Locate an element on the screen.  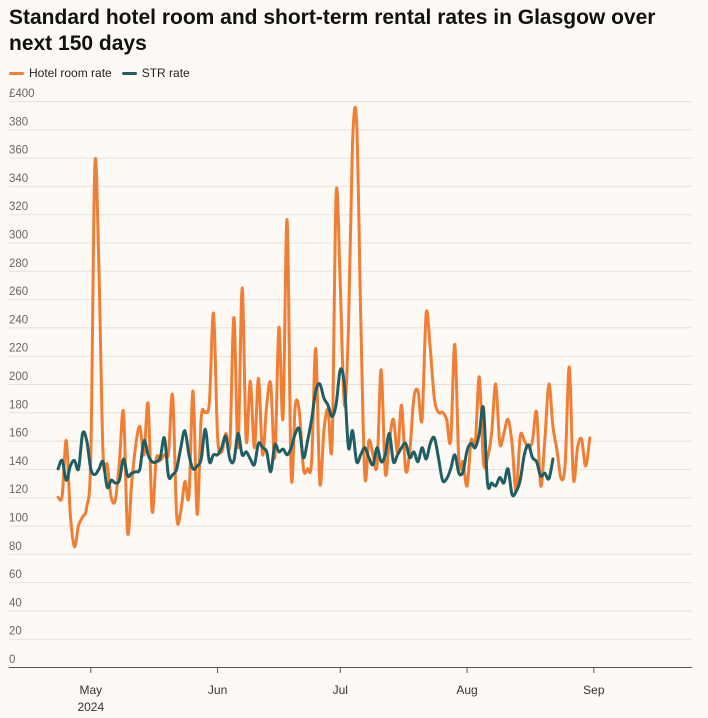
y-tick-label: 180 is located at coordinates (18, 405).